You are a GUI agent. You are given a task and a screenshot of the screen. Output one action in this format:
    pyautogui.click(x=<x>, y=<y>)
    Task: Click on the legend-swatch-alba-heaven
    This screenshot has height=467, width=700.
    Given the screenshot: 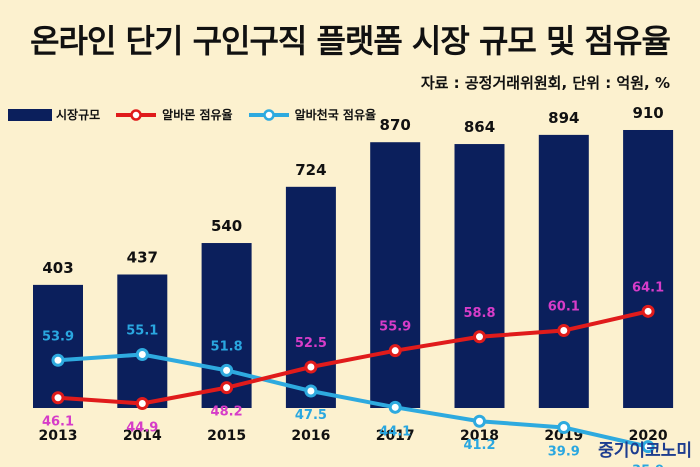 What is the action you would take?
    pyautogui.click(x=268, y=114)
    